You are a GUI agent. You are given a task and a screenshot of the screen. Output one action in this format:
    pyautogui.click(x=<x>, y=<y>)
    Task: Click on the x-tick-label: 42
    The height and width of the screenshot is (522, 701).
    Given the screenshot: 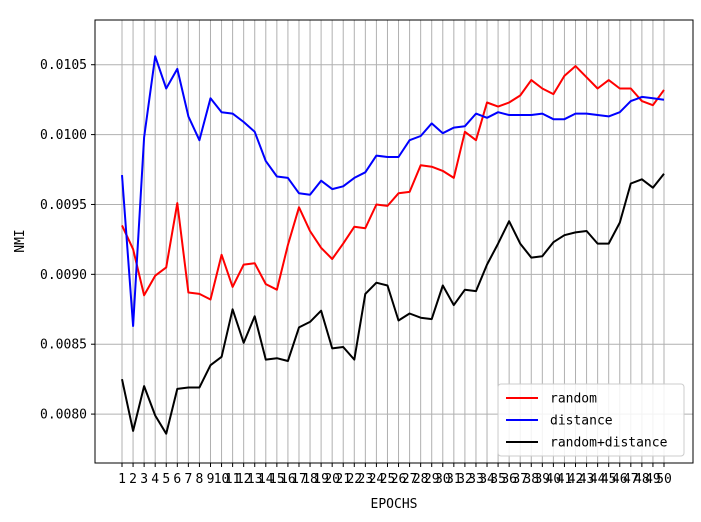 What is the action you would take?
    pyautogui.click(x=576, y=479)
    